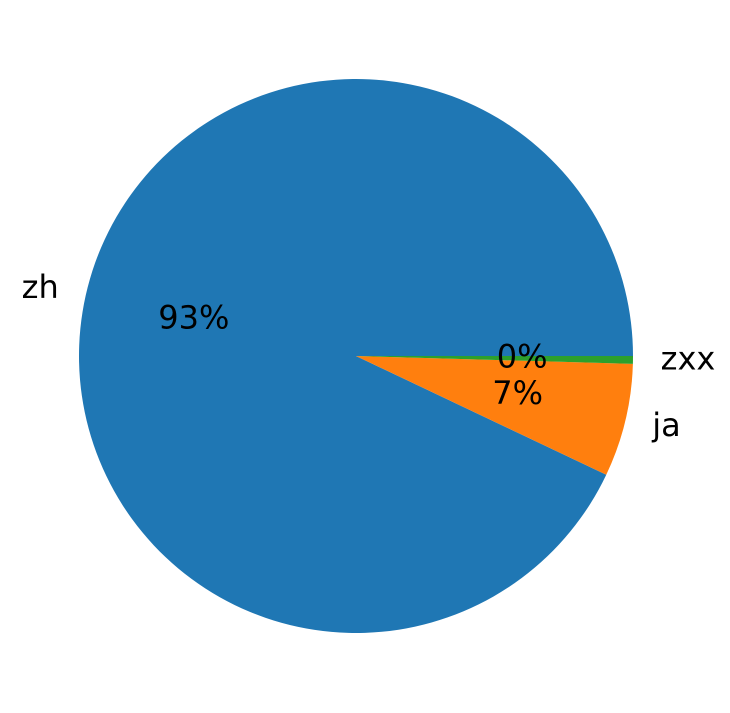 Image resolution: width=730 pixels, height=713 pixels. Describe the element at coordinates (517, 393) in the screenshot. I see `percent-label: 7%` at that location.